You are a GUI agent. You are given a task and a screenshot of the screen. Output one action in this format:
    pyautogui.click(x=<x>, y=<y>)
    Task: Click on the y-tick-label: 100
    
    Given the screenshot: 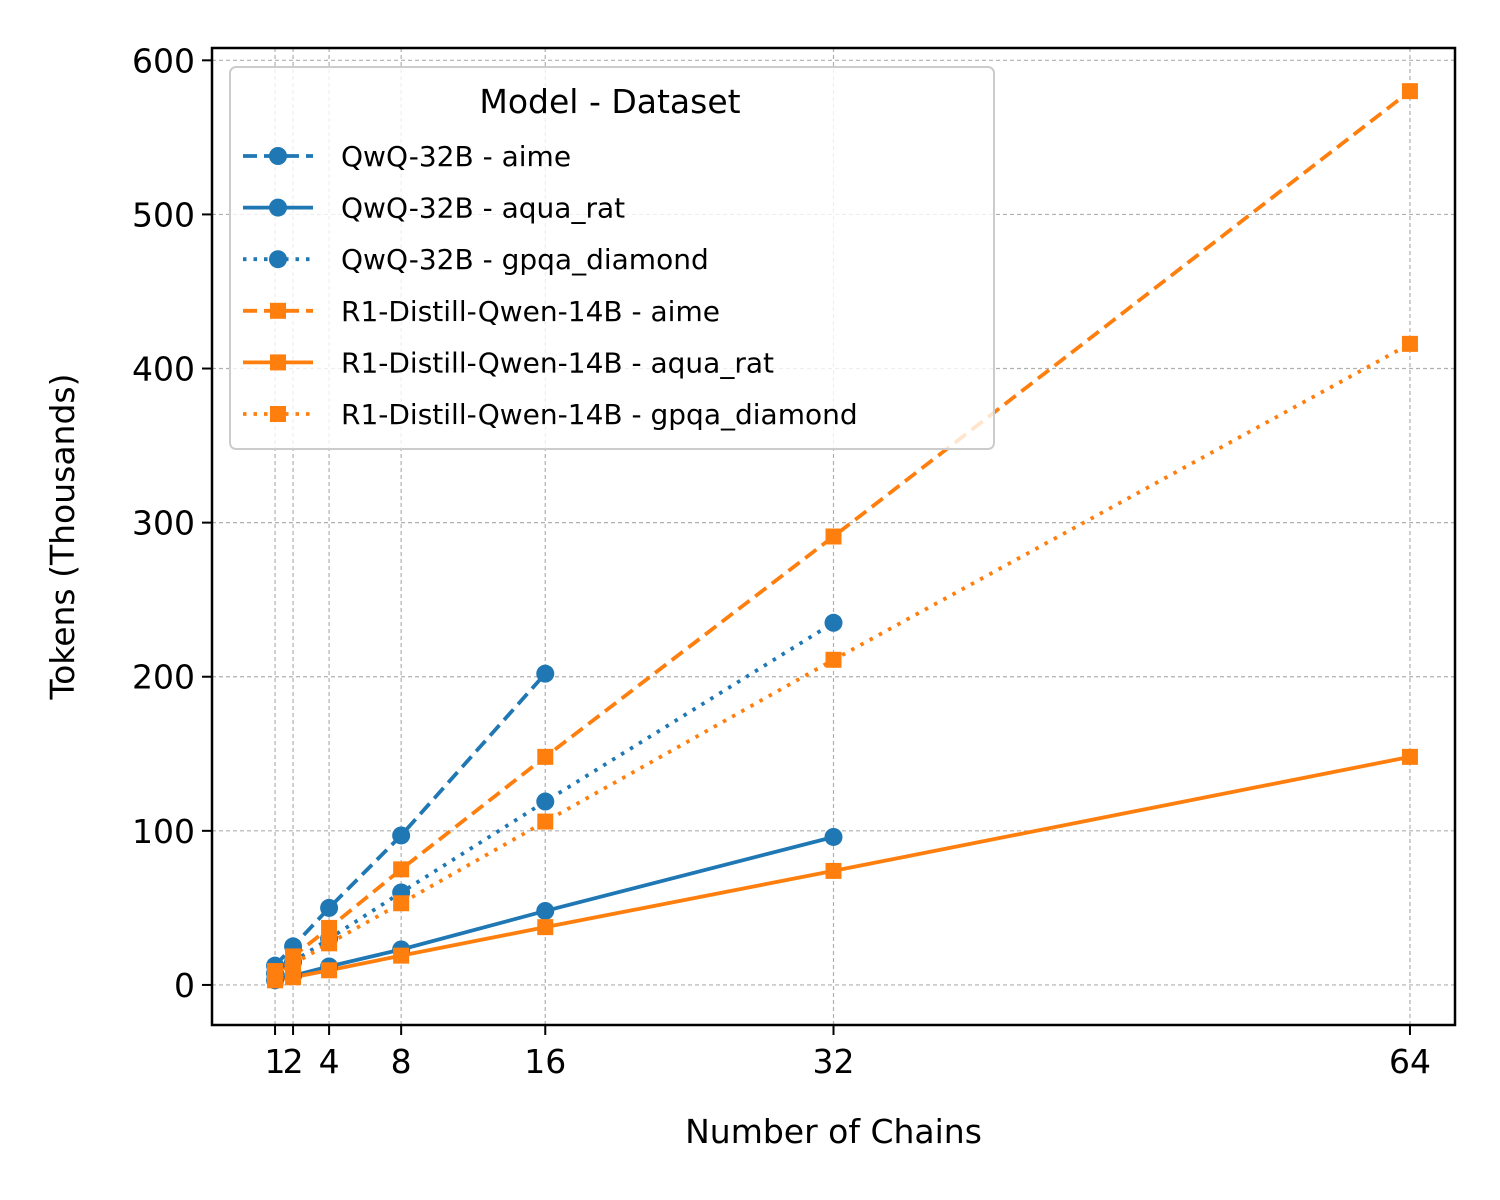 What is the action you would take?
    pyautogui.click(x=163, y=831)
    